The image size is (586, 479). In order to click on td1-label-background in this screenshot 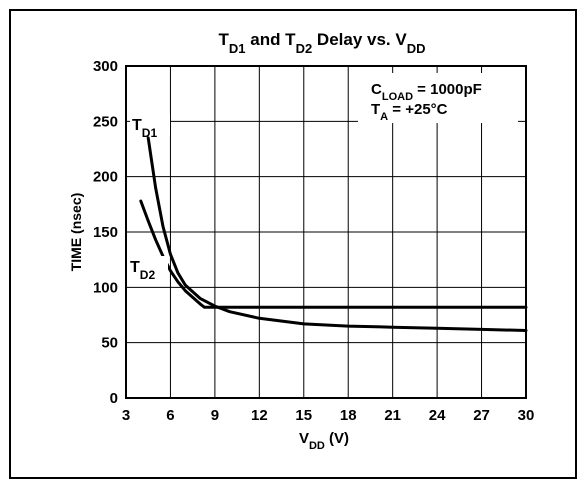, I will do `click(150, 125)`.